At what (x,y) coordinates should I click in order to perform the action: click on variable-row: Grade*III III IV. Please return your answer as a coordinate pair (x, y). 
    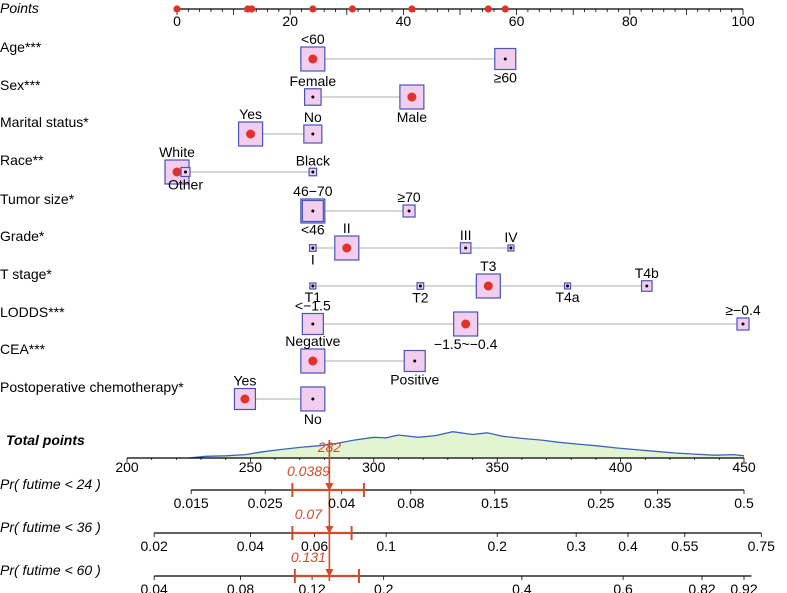
    Looking at the image, I should click on (259, 243).